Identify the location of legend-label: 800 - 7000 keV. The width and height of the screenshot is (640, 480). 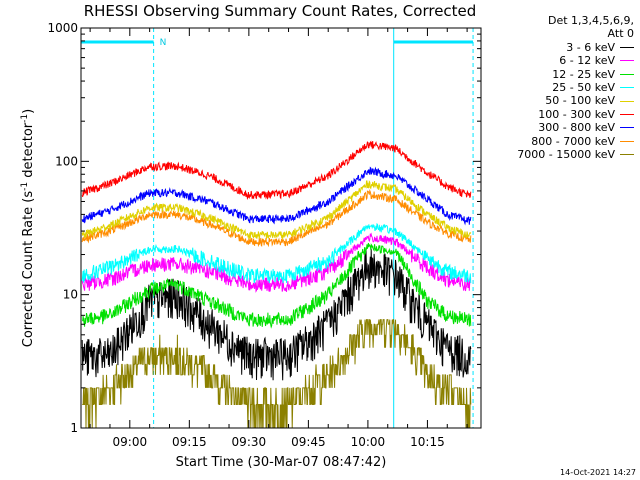
(573, 141).